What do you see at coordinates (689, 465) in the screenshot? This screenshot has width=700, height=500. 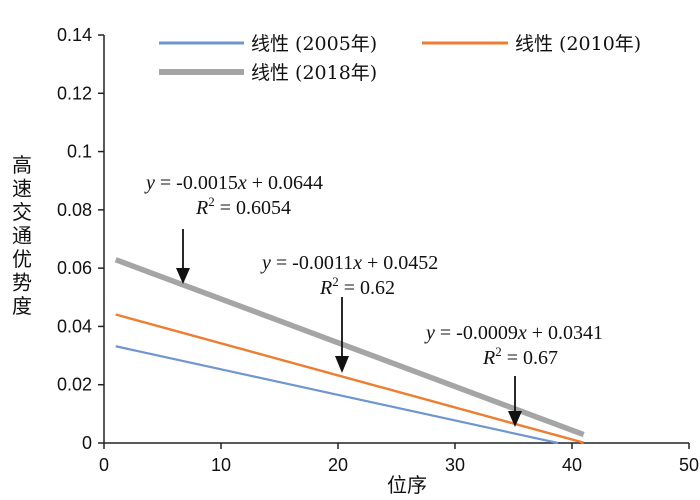 I see `x-tick-label: 50` at bounding box center [689, 465].